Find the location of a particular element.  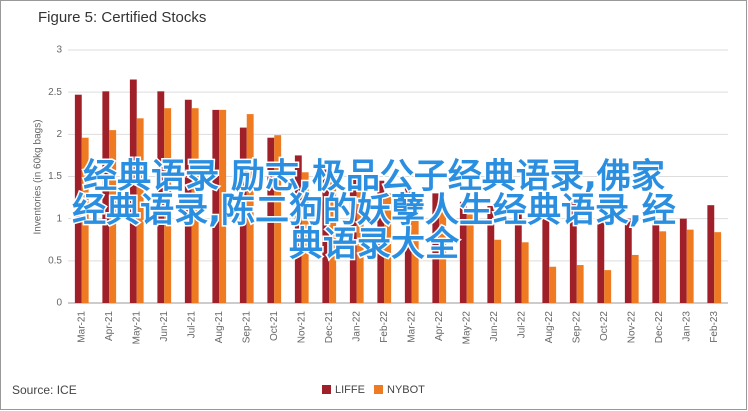

x-tick-label: Apr-21 is located at coordinates (109, 326).